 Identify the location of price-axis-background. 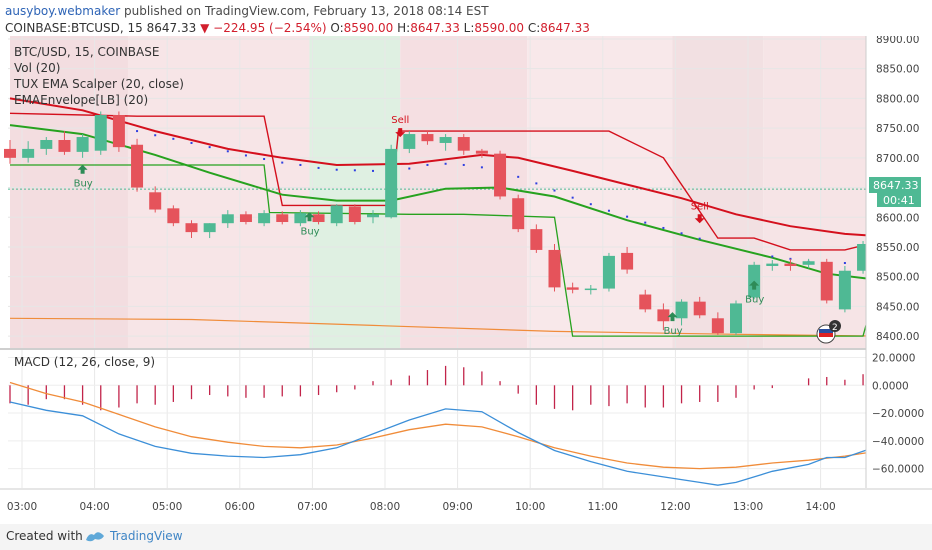
(899, 280).